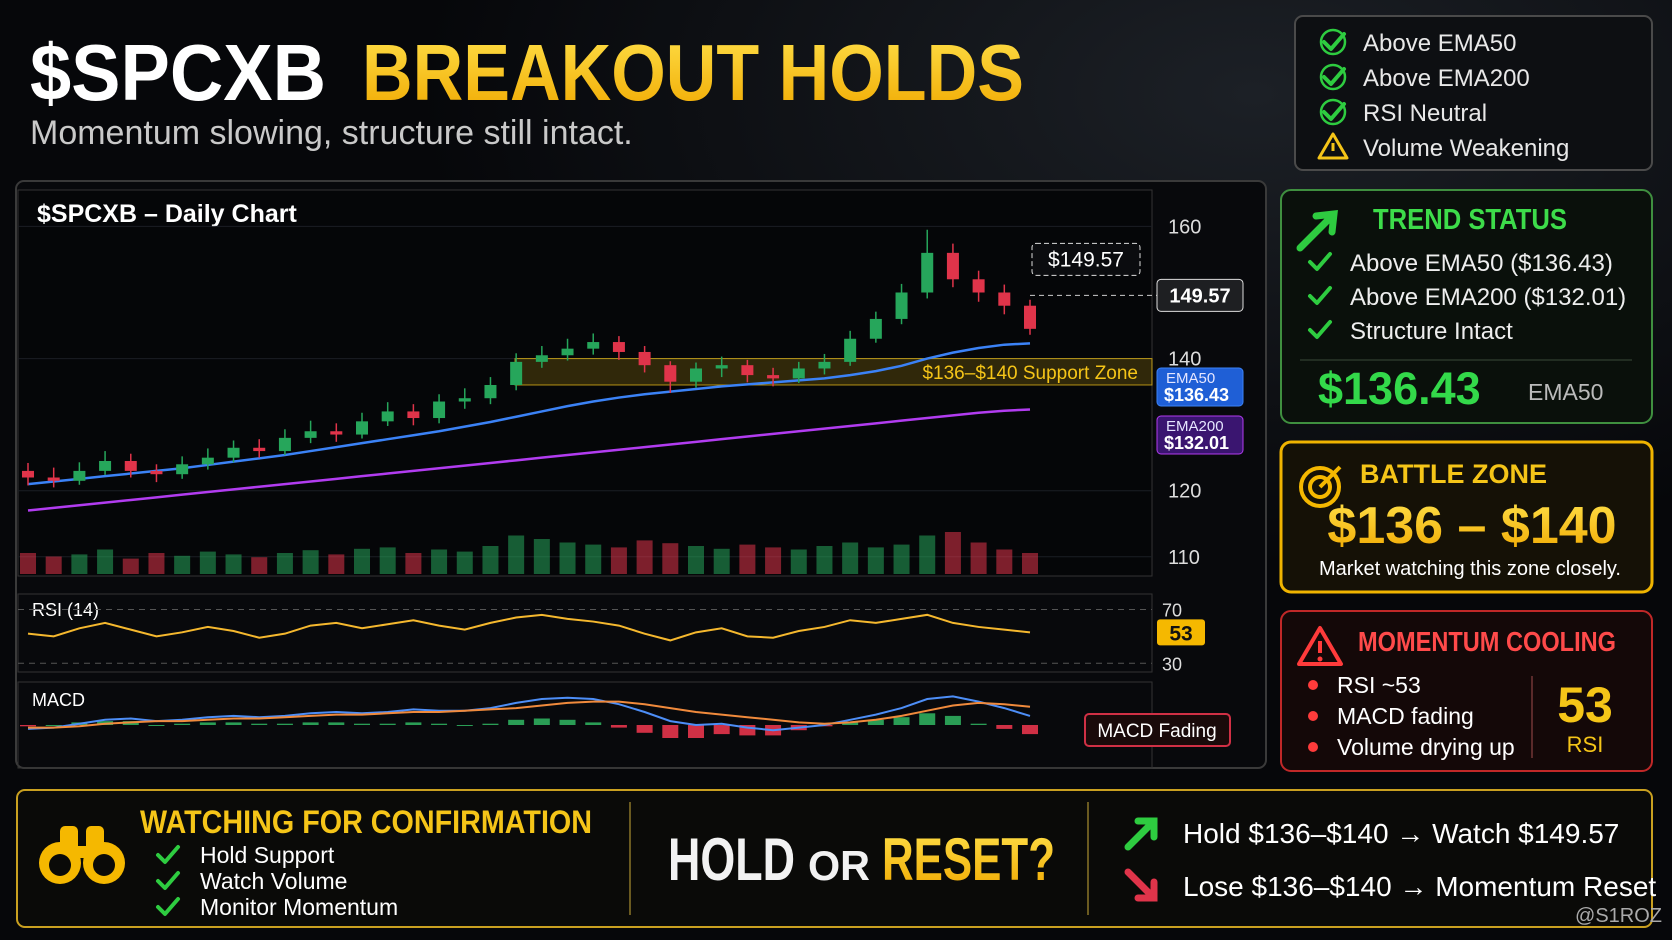 The height and width of the screenshot is (940, 1672). I want to click on battle-title: BATTLE ZONE, so click(1453, 474).